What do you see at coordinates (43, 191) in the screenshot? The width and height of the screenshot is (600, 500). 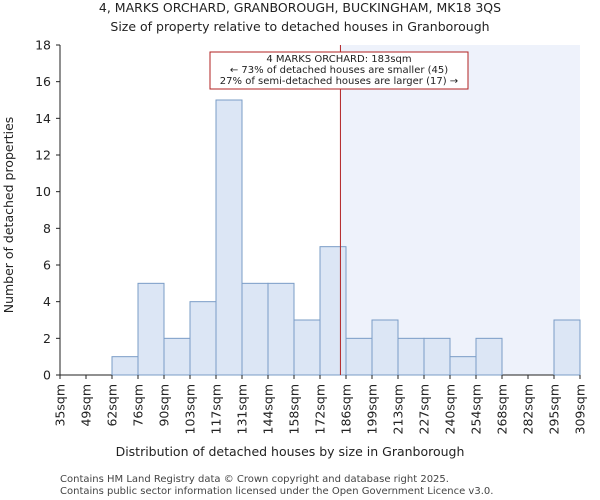 I see `y-tick-label: 10` at bounding box center [43, 191].